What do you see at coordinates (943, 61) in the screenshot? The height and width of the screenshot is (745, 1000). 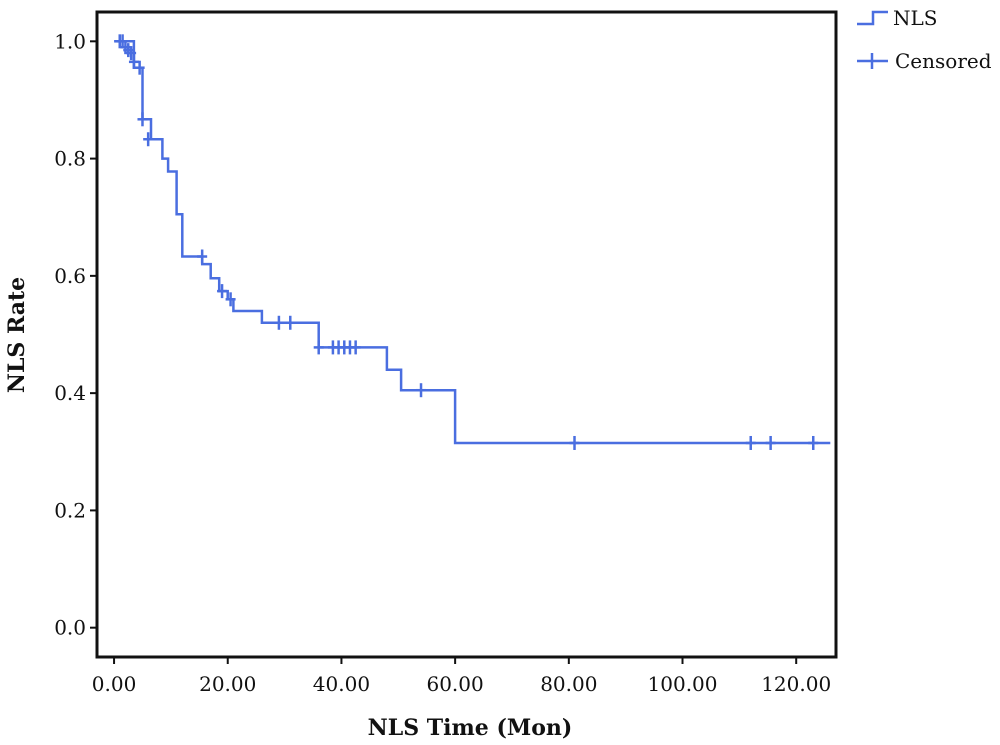 I see `legend-label-censored: Censored` at bounding box center [943, 61].